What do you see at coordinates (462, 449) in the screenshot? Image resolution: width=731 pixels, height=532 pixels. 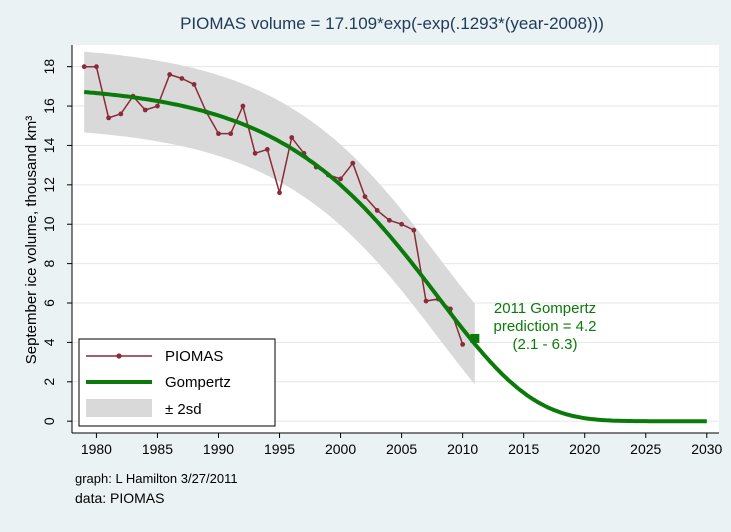 I see `x-tick-label: 2010` at bounding box center [462, 449].